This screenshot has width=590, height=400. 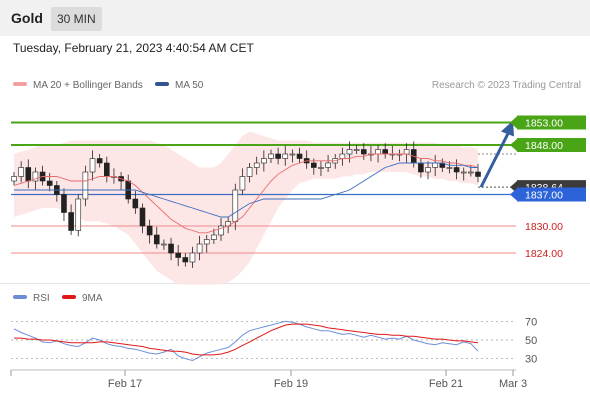 I want to click on rsi-swatch, so click(x=20, y=297).